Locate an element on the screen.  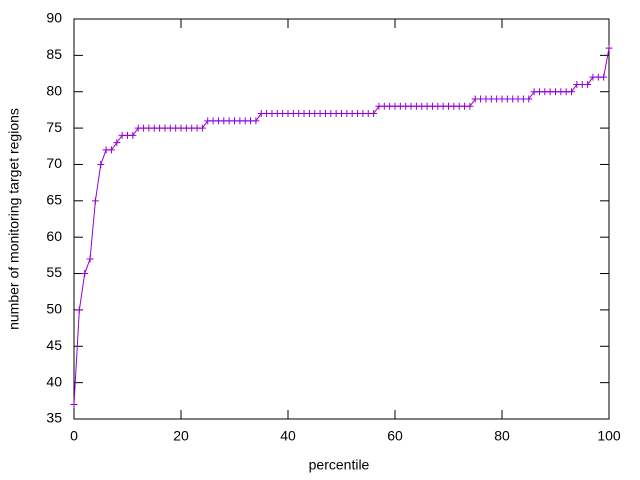
y-tick-label: 80 is located at coordinates (54, 90).